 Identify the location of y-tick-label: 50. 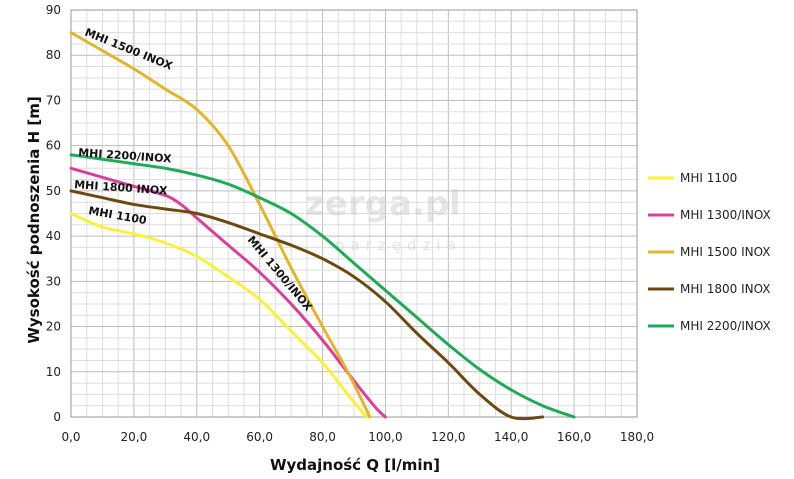
(53, 191).